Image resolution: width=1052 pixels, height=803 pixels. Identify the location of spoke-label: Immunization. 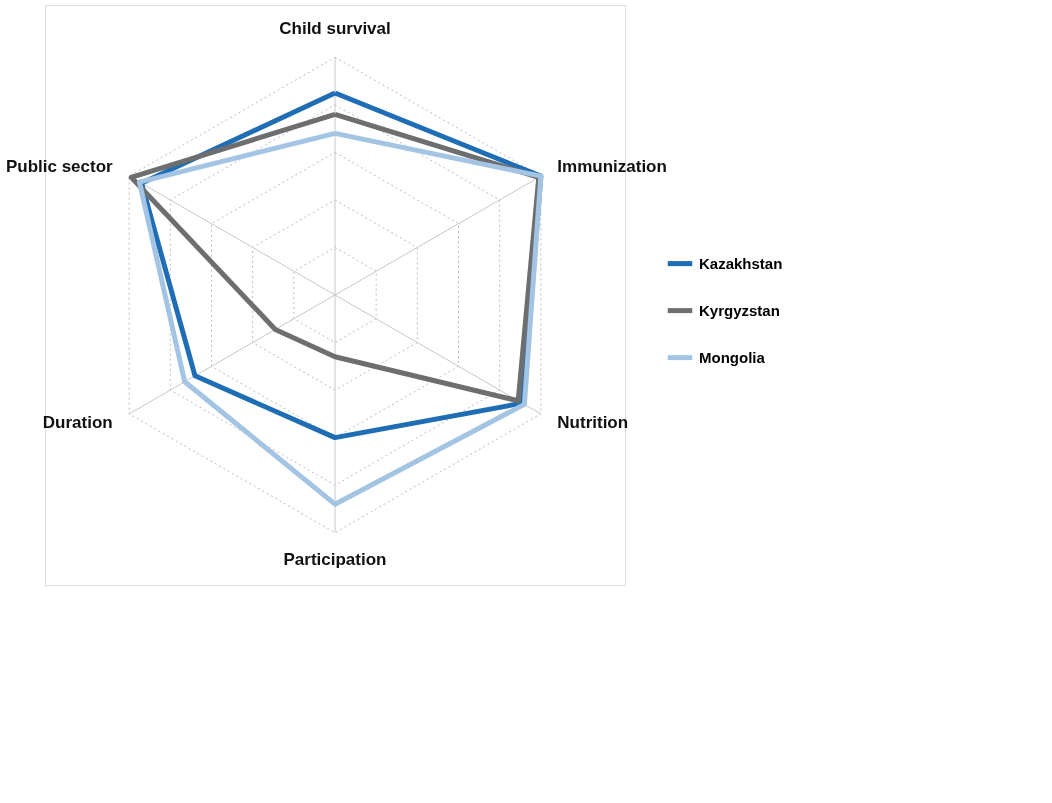
(612, 166).